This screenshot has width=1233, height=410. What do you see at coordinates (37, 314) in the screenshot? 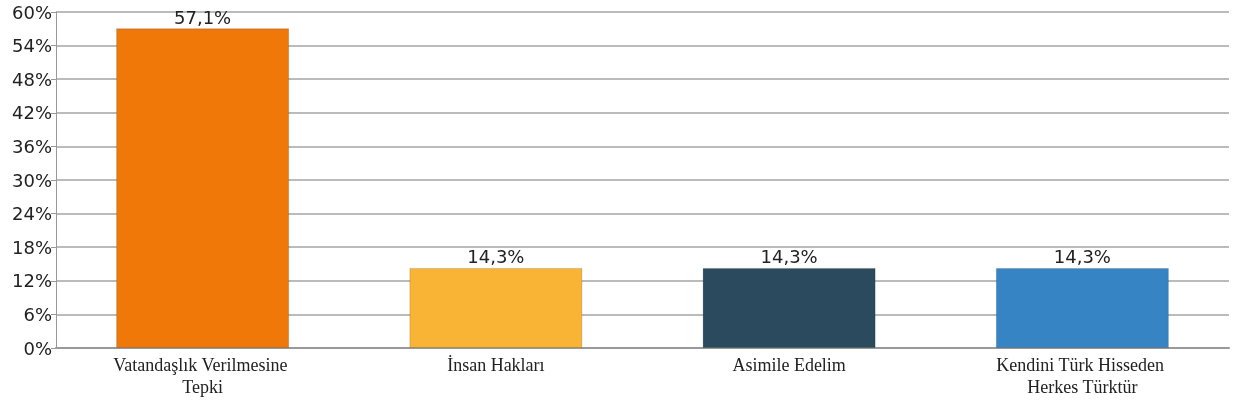
I see `y-tick-label: 6%` at bounding box center [37, 314].